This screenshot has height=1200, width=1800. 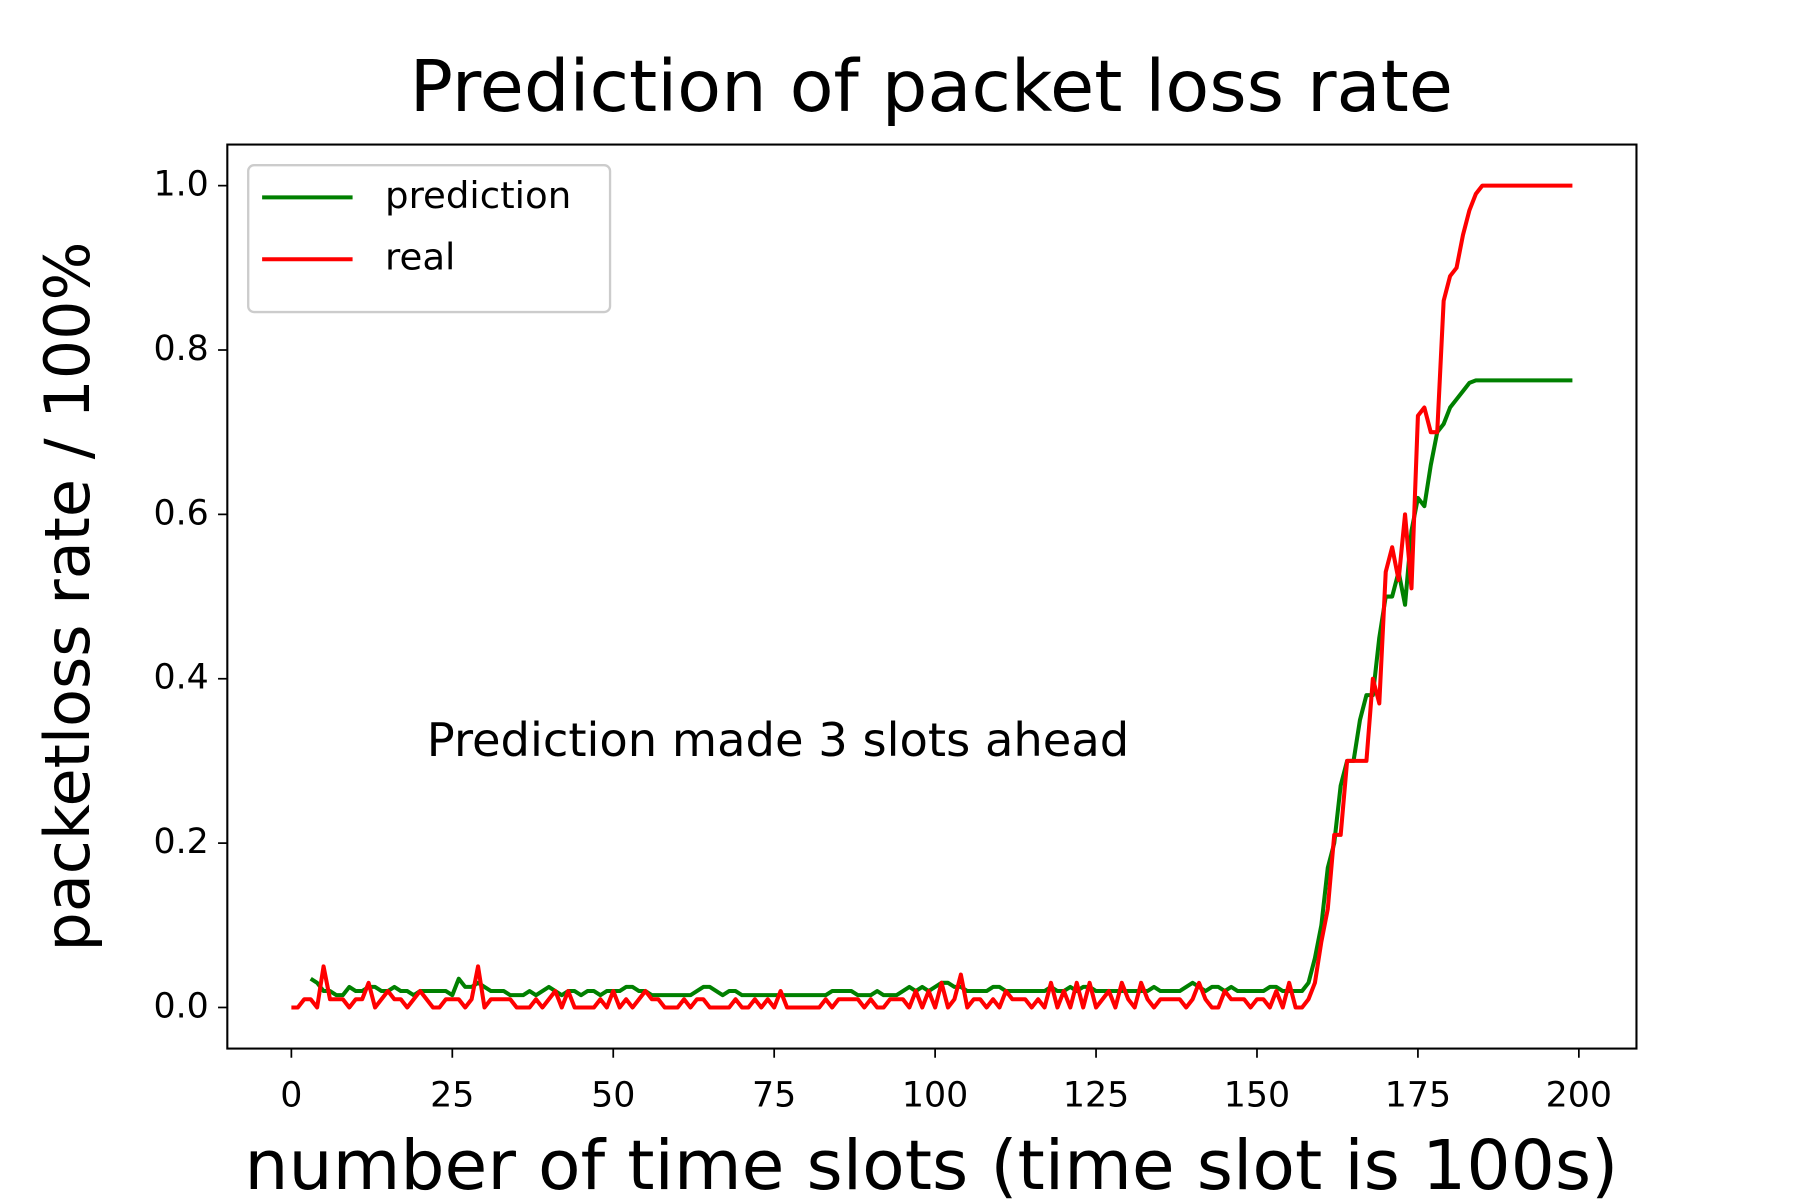 What do you see at coordinates (931, 1163) in the screenshot?
I see `x-axis-label: number of time slots (time slot is 100s)` at bounding box center [931, 1163].